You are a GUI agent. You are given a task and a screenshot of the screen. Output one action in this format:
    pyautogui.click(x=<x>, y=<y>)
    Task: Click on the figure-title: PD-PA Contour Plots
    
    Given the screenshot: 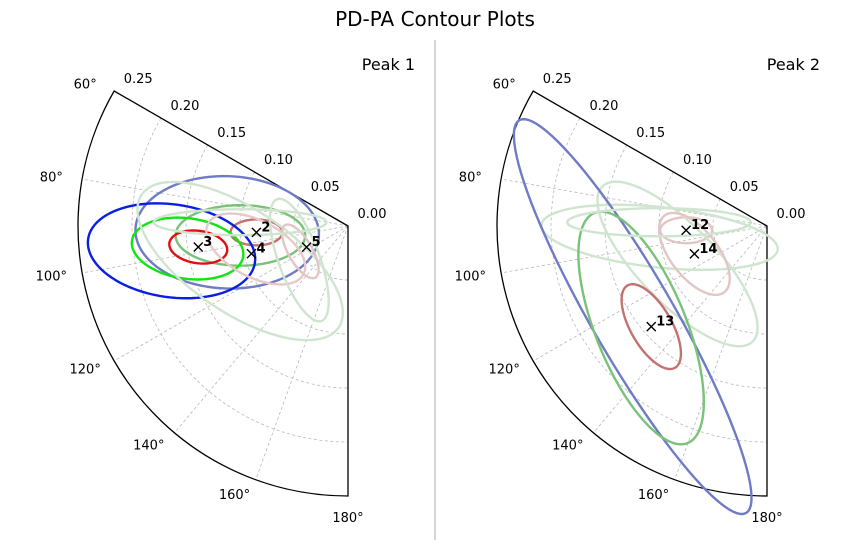 What is the action you would take?
    pyautogui.click(x=435, y=19)
    